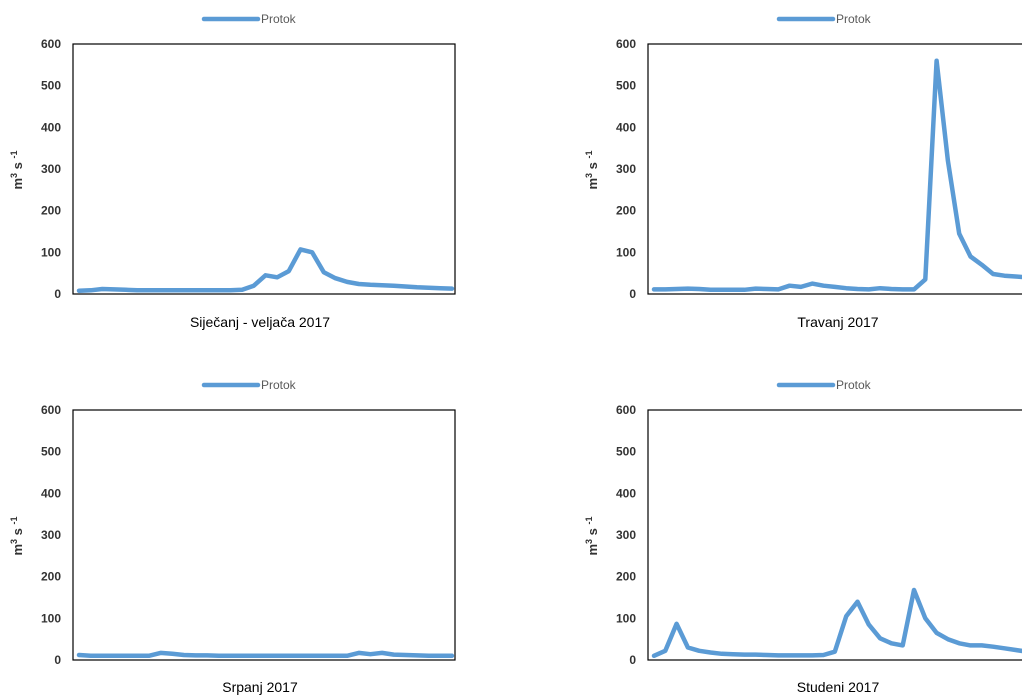 The image size is (1022, 695). I want to click on x-axis-label: Studeni 2017, so click(838, 687).